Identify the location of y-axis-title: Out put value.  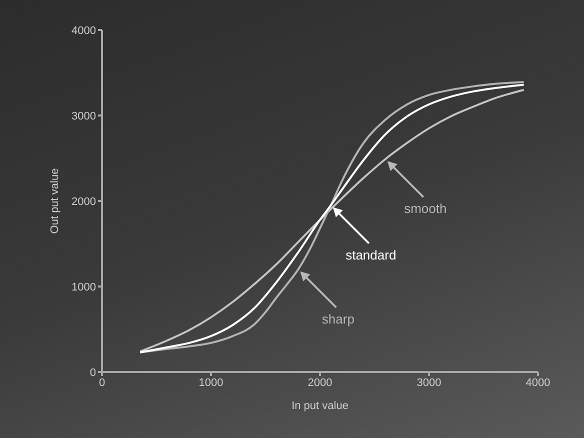
(54, 201).